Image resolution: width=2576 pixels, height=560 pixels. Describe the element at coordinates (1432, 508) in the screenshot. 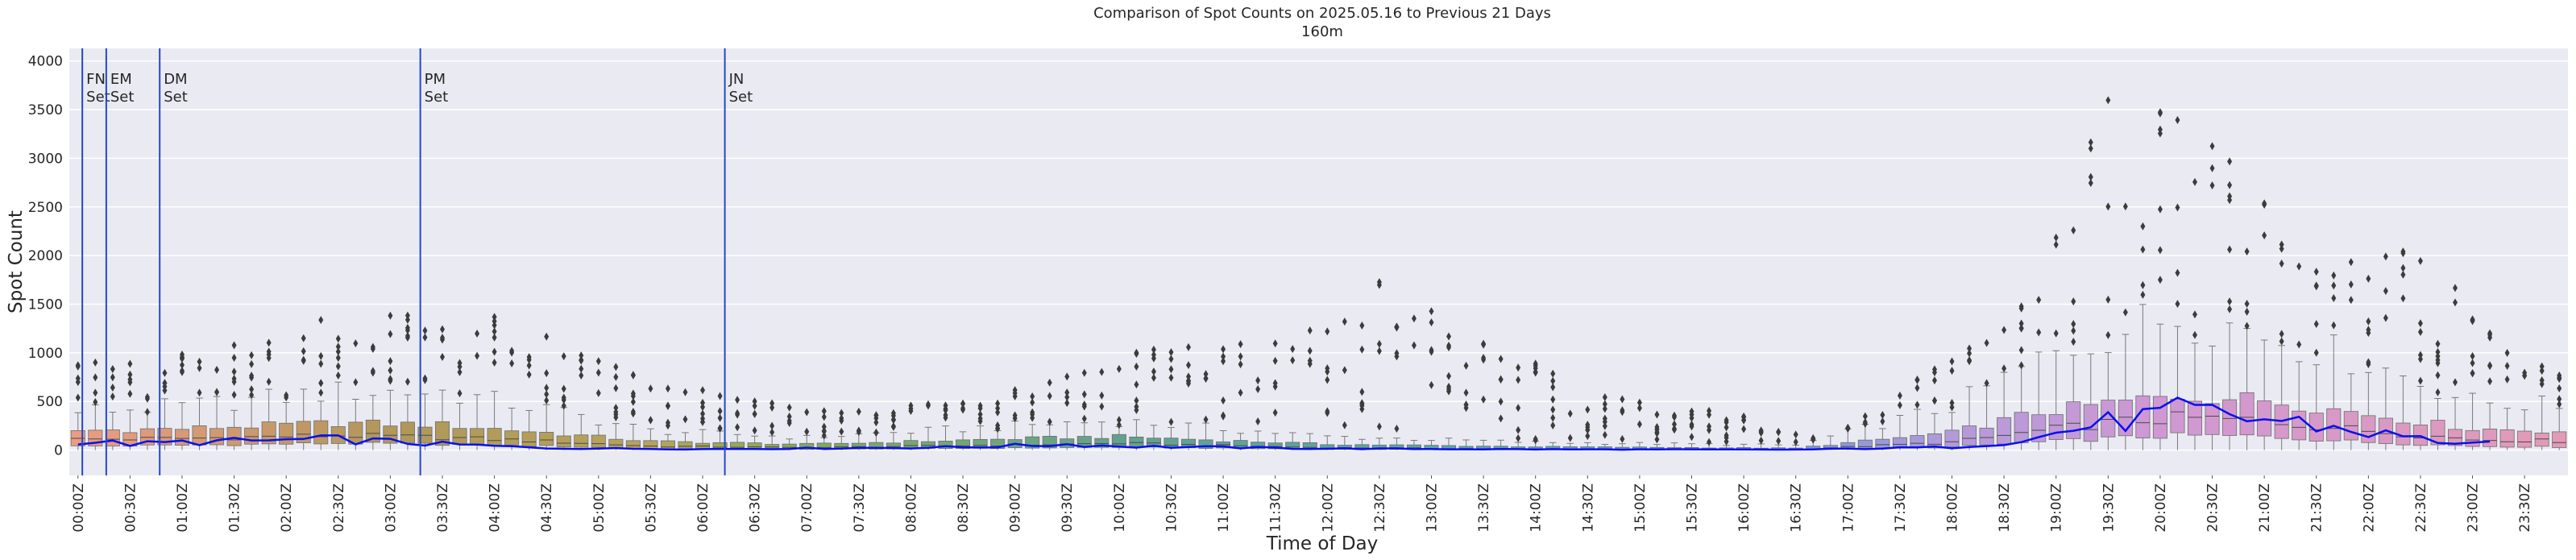

I see `x-tick-label: 13:00Z` at that location.